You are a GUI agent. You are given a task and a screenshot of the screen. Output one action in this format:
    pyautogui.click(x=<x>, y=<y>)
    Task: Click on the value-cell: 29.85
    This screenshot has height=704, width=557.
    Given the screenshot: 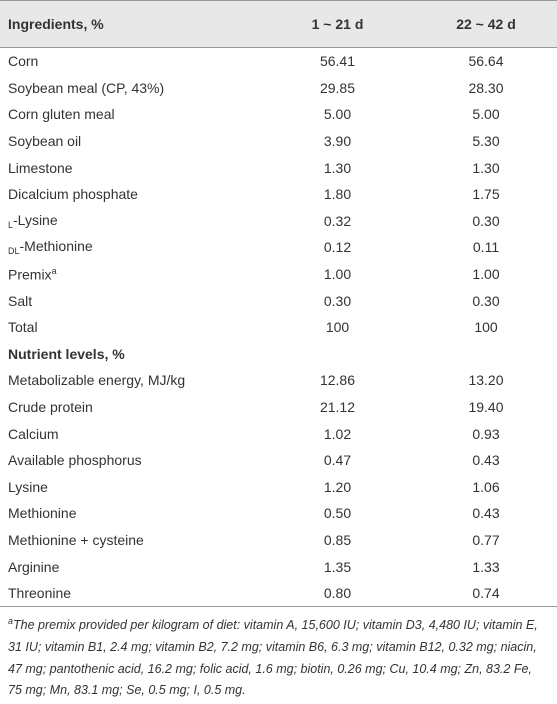 What is the action you would take?
    pyautogui.click(x=337, y=87)
    